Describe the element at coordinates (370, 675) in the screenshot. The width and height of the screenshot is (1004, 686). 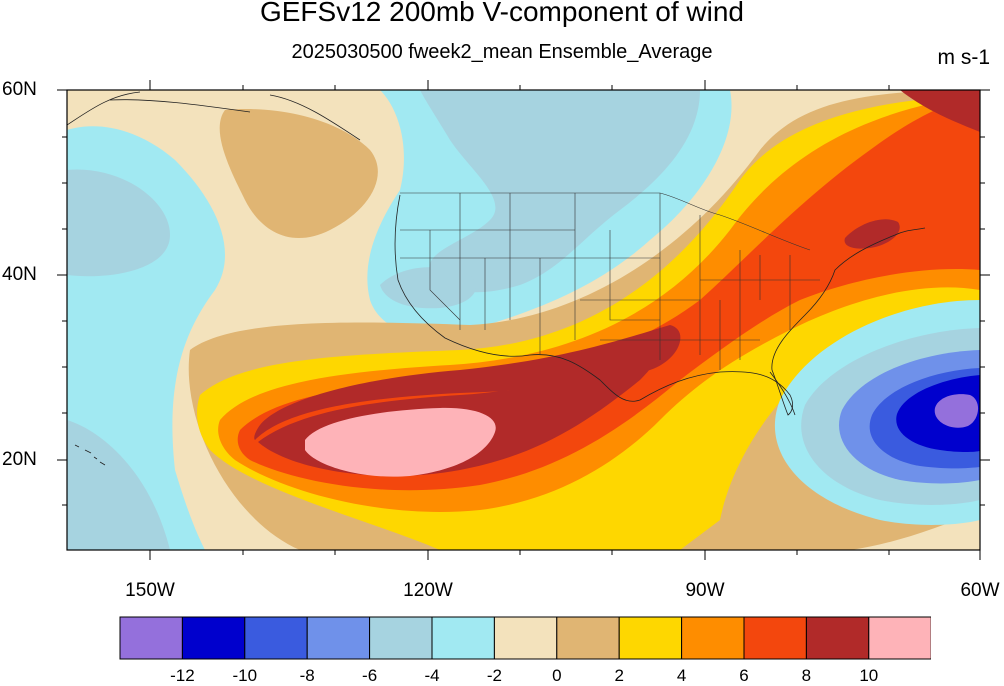
I see `colorbar-tick-label: -6` at that location.